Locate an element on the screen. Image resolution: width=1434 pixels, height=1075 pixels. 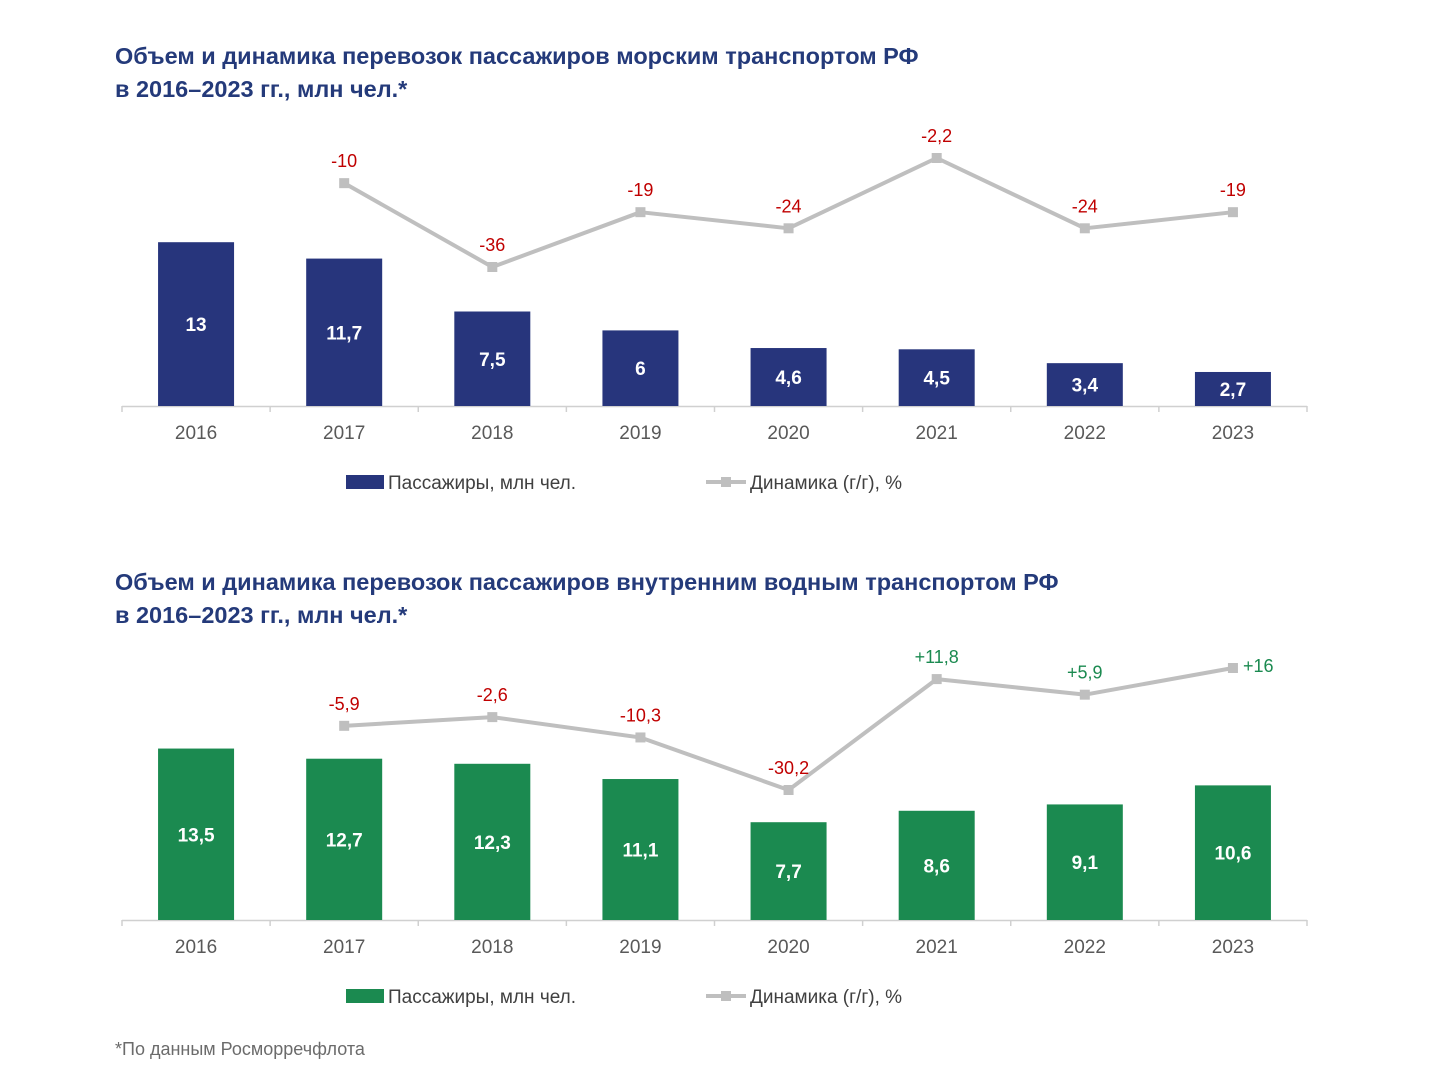
dynamics-value-label: -30,2 is located at coordinates (788, 768).